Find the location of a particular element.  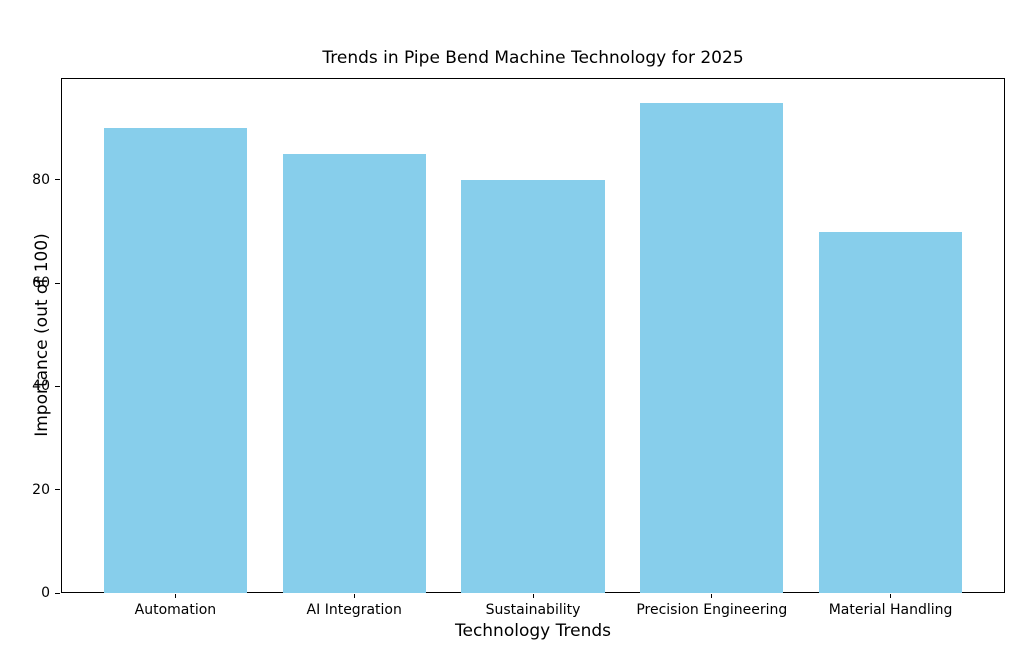

bar-sustainability is located at coordinates (533, 386).